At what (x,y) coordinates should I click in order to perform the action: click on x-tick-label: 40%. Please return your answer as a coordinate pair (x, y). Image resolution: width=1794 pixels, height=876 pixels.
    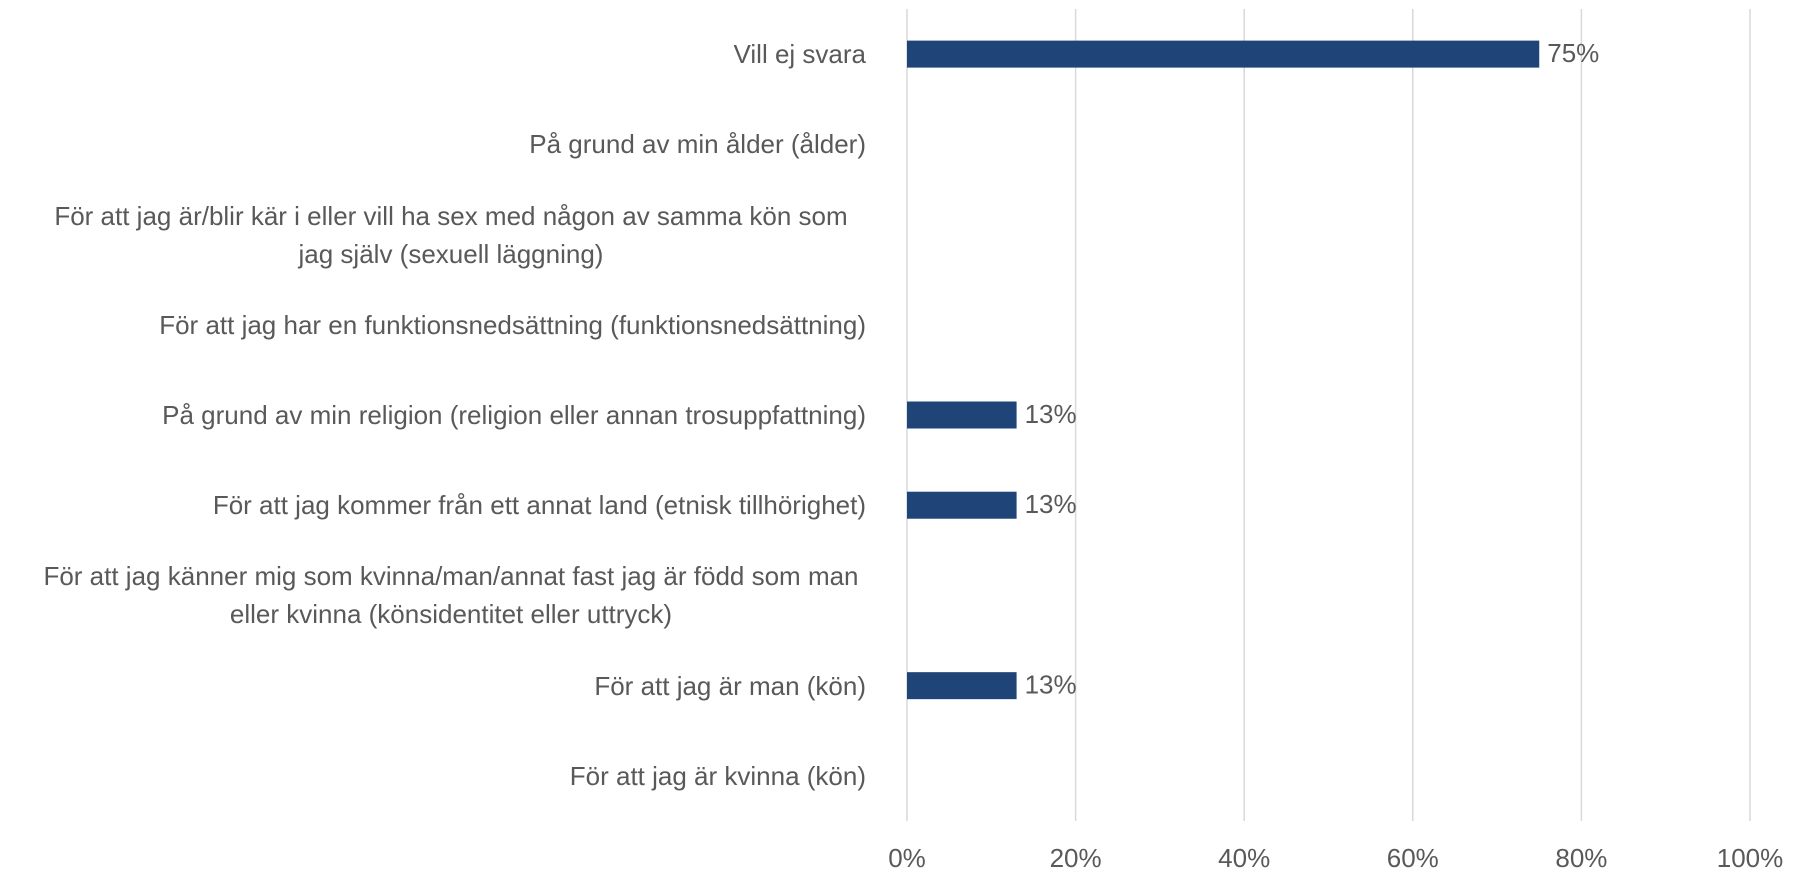
    Looking at the image, I should click on (1244, 858).